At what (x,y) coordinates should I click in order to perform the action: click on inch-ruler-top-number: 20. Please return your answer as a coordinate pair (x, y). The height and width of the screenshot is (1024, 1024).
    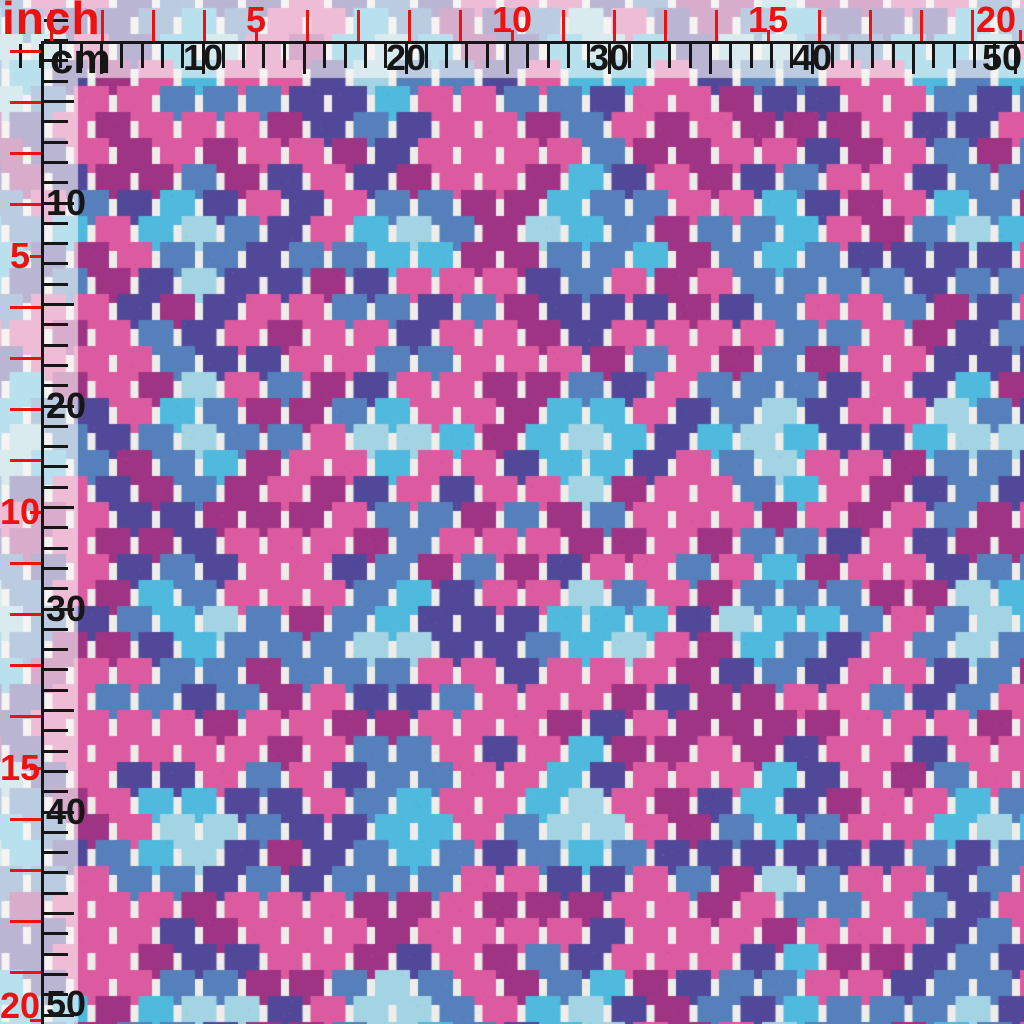
    Looking at the image, I should click on (996, 20).